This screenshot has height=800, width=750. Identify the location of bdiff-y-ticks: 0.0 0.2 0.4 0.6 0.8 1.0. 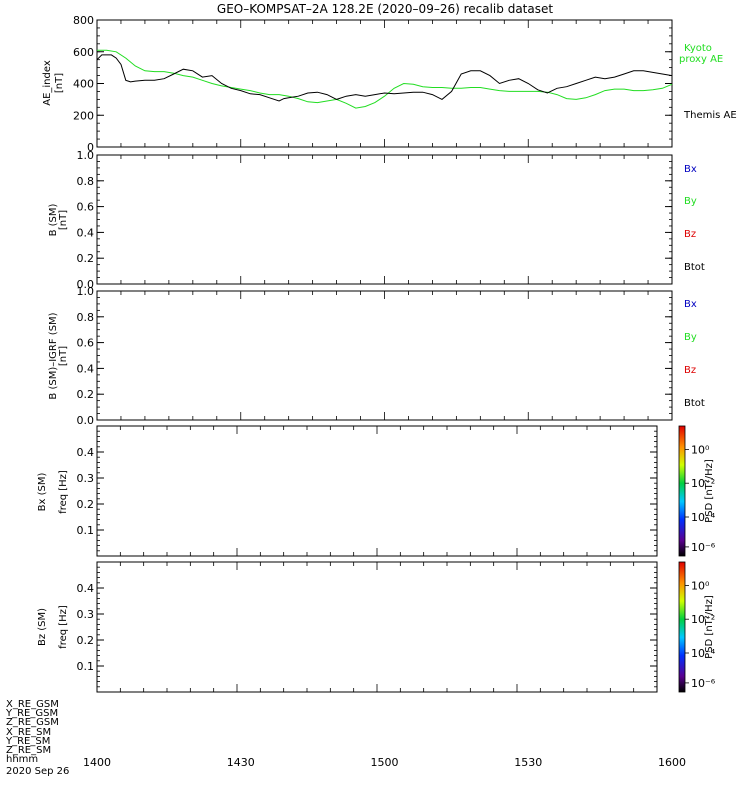
(374, 356).